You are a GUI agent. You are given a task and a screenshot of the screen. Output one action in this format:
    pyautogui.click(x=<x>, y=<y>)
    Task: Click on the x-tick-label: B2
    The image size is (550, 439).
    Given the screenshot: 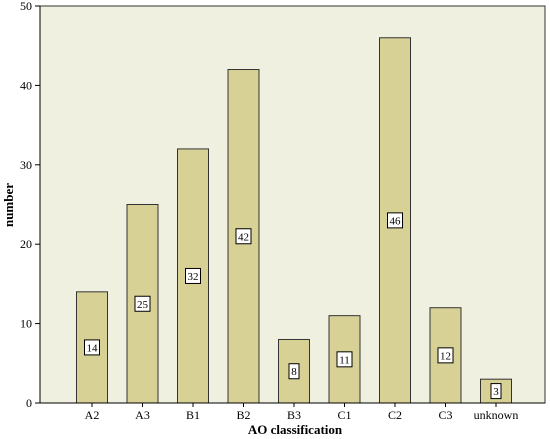 What is the action you would take?
    pyautogui.click(x=243, y=415)
    